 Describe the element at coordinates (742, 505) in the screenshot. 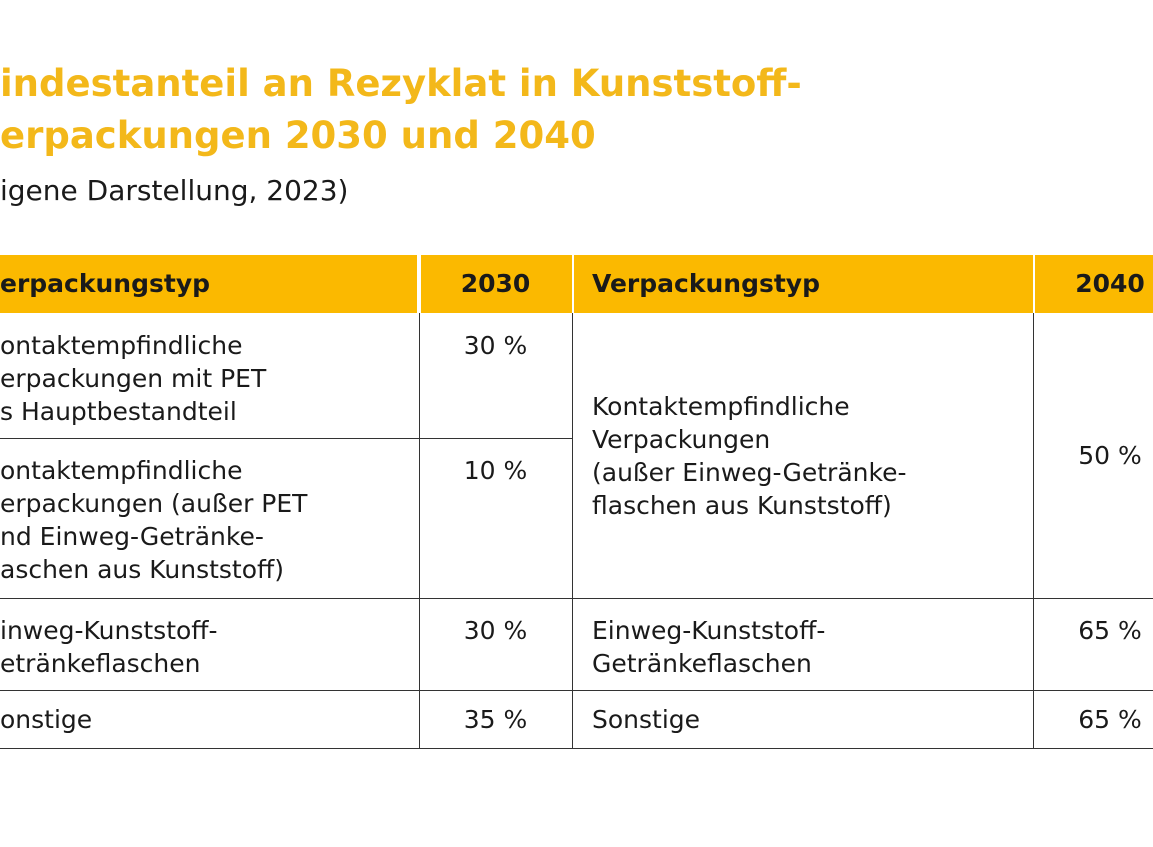

I see `cell-line: flaschen aus Kunststoff)` at that location.